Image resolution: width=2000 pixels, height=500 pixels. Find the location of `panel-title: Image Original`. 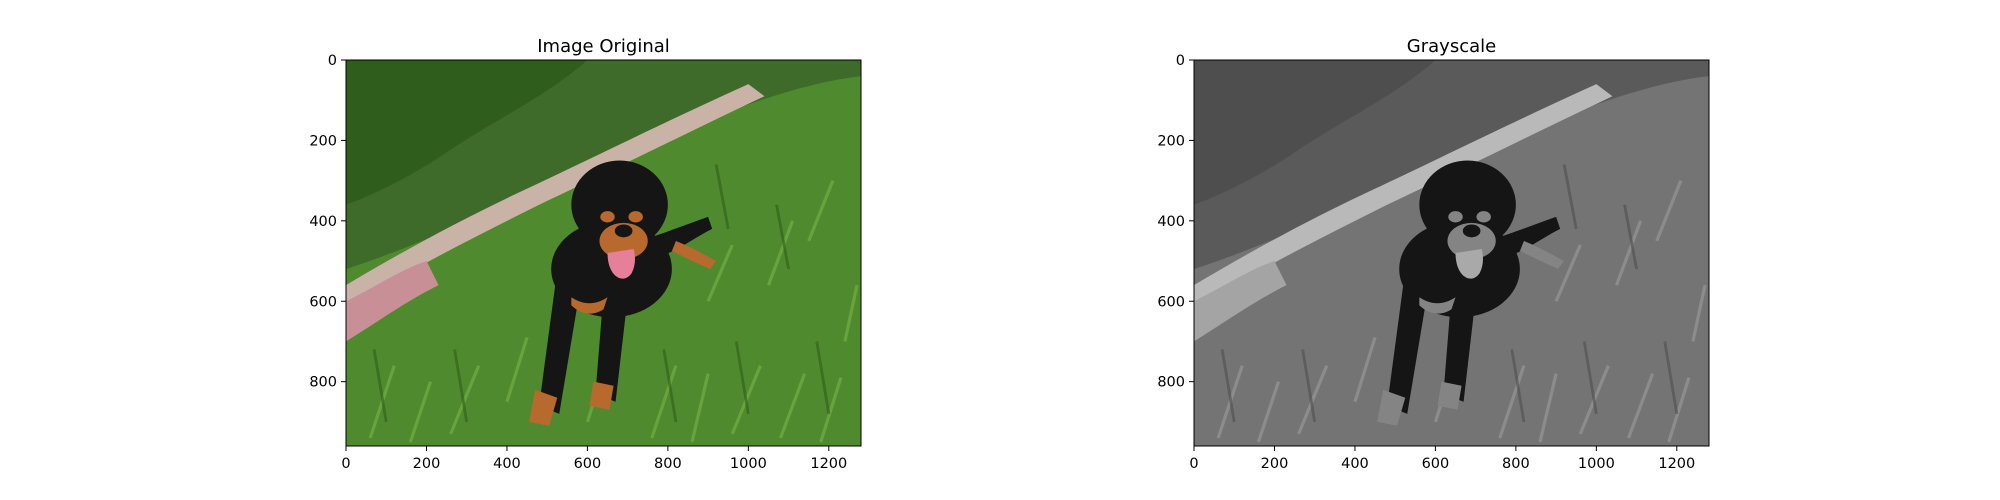

panel-title: Image Original is located at coordinates (603, 46).